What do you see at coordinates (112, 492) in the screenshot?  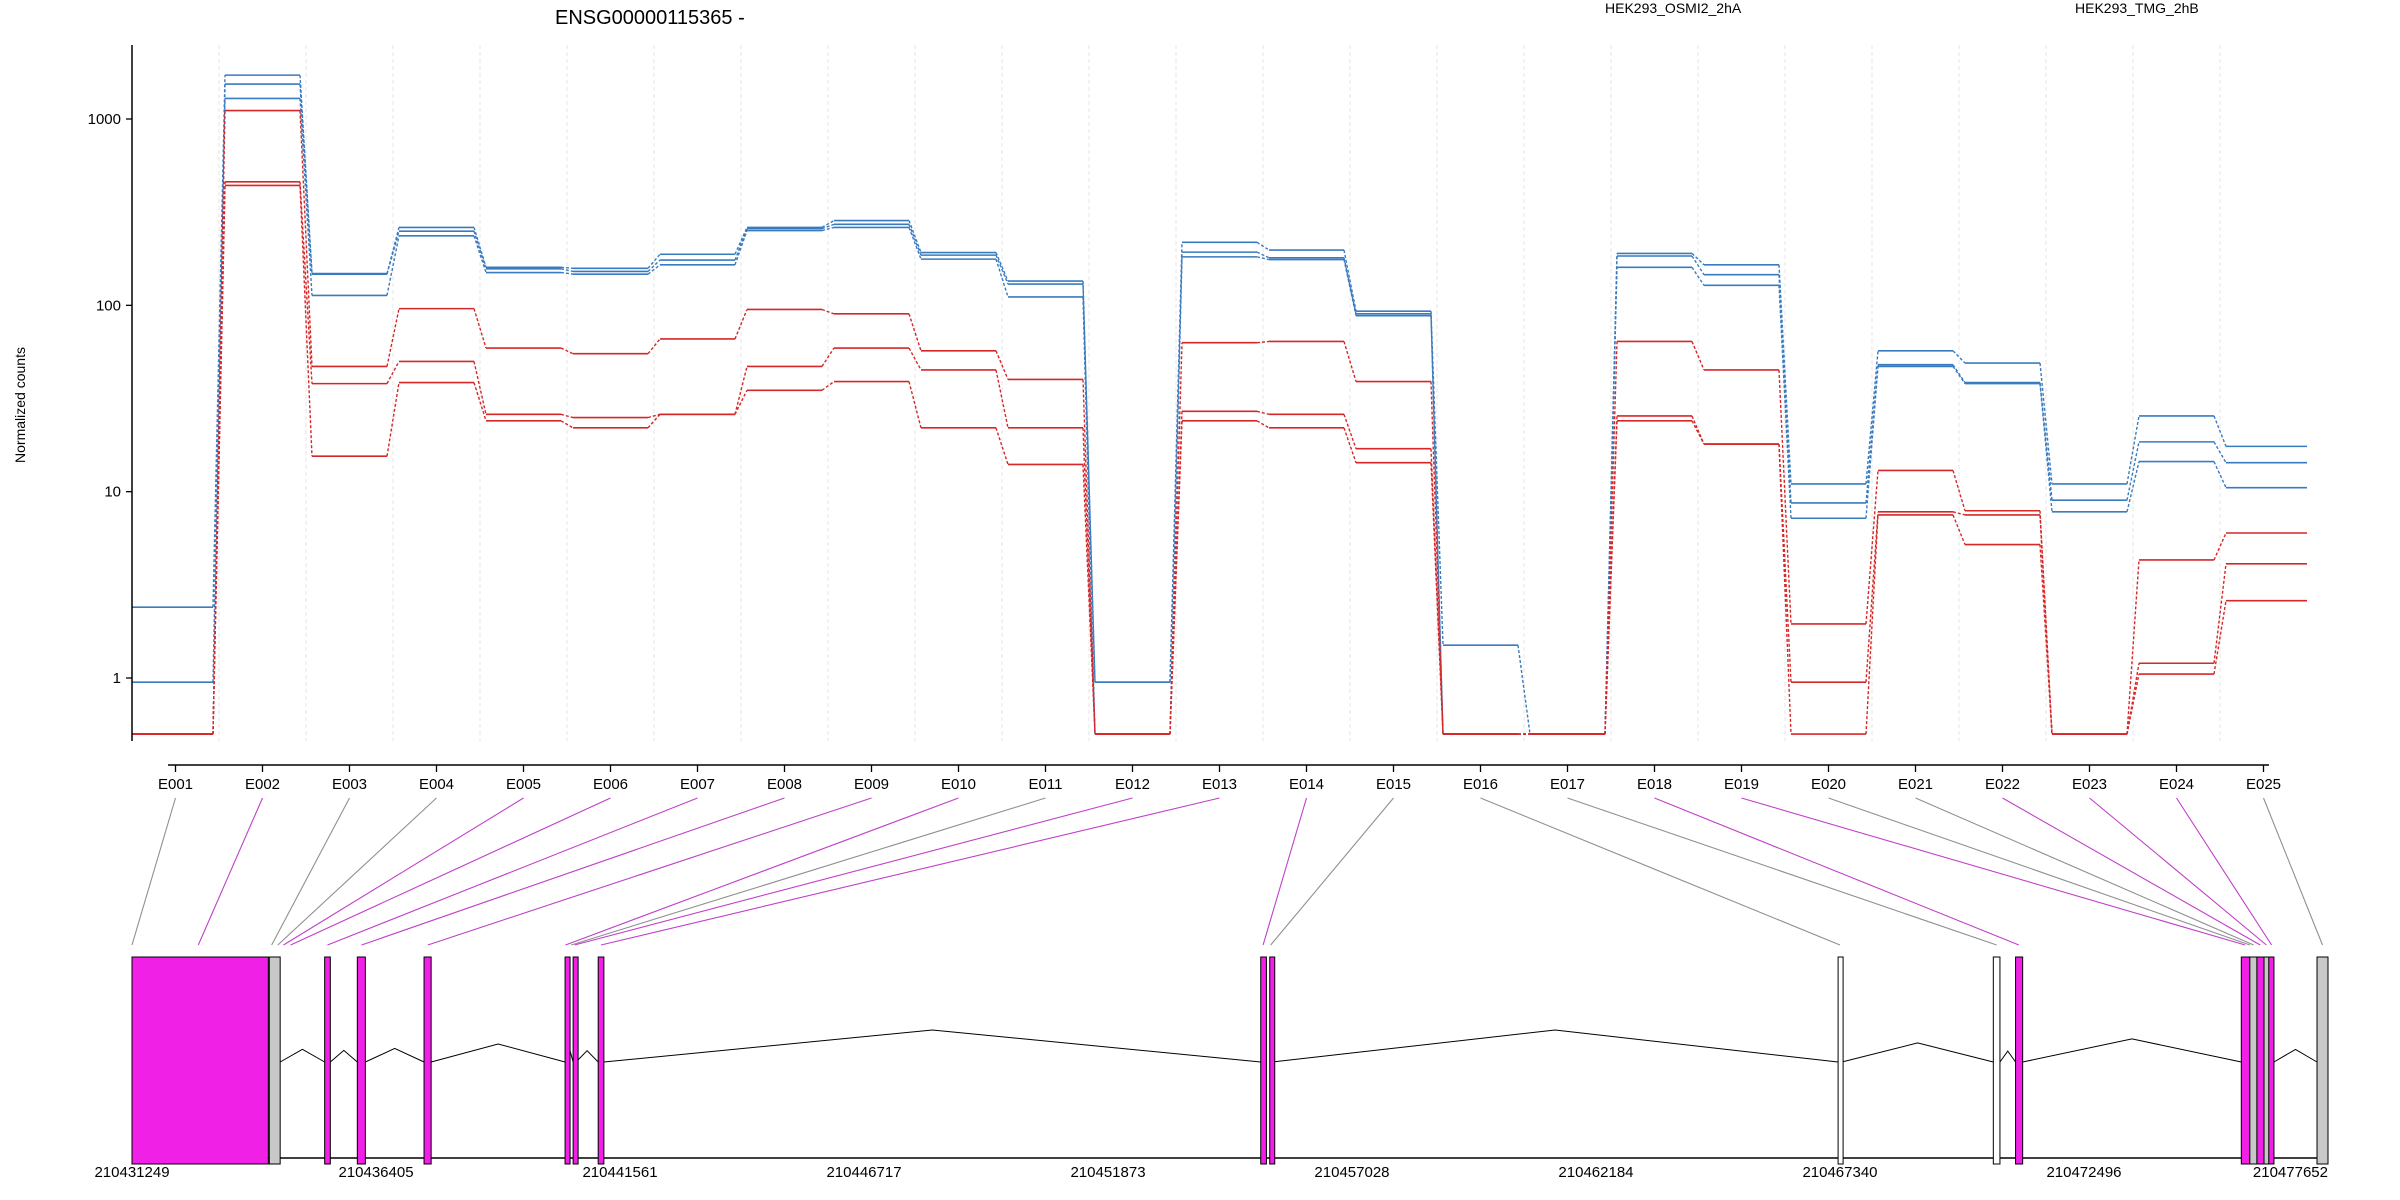 I see `y-tick-label: 10` at bounding box center [112, 492].